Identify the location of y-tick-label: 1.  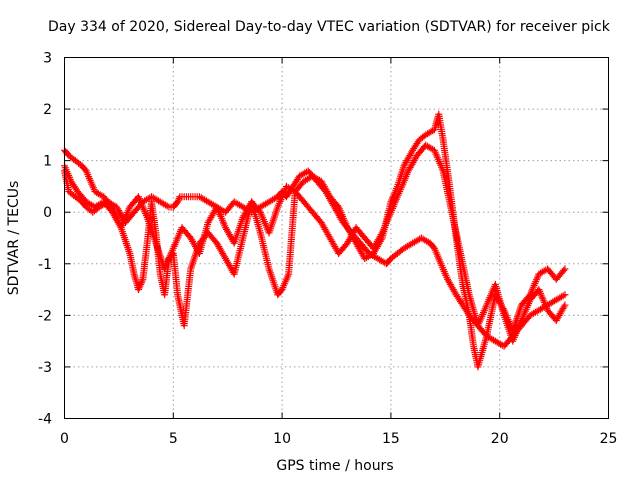
(47, 162).